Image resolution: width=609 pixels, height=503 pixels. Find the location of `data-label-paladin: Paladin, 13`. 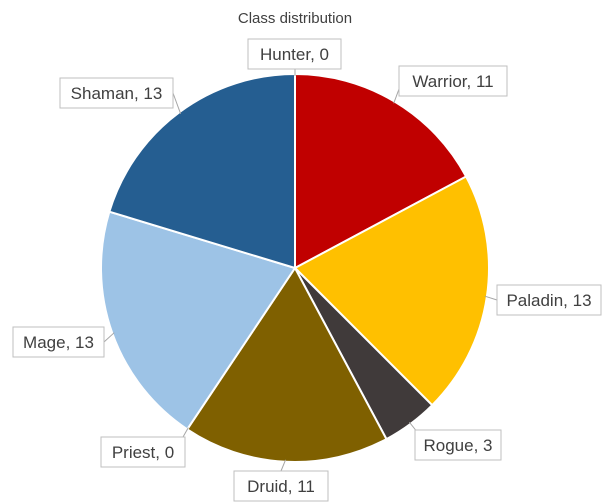

data-label-paladin: Paladin, 13 is located at coordinates (549, 300).